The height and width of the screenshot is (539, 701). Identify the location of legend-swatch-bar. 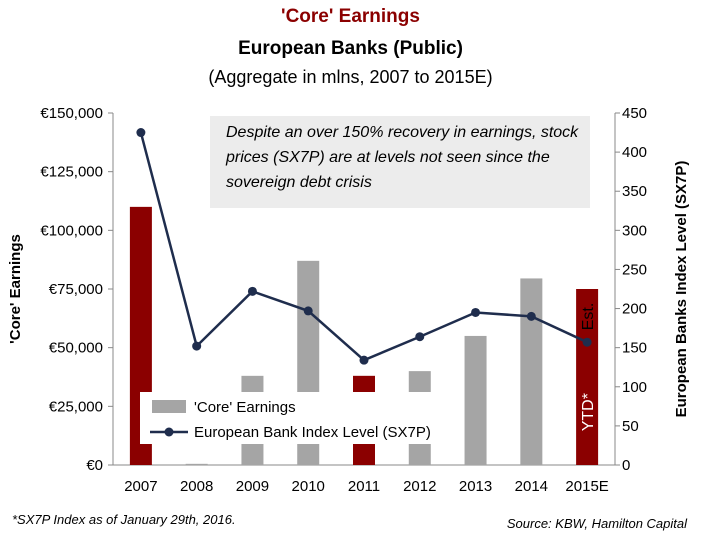
(169, 406).